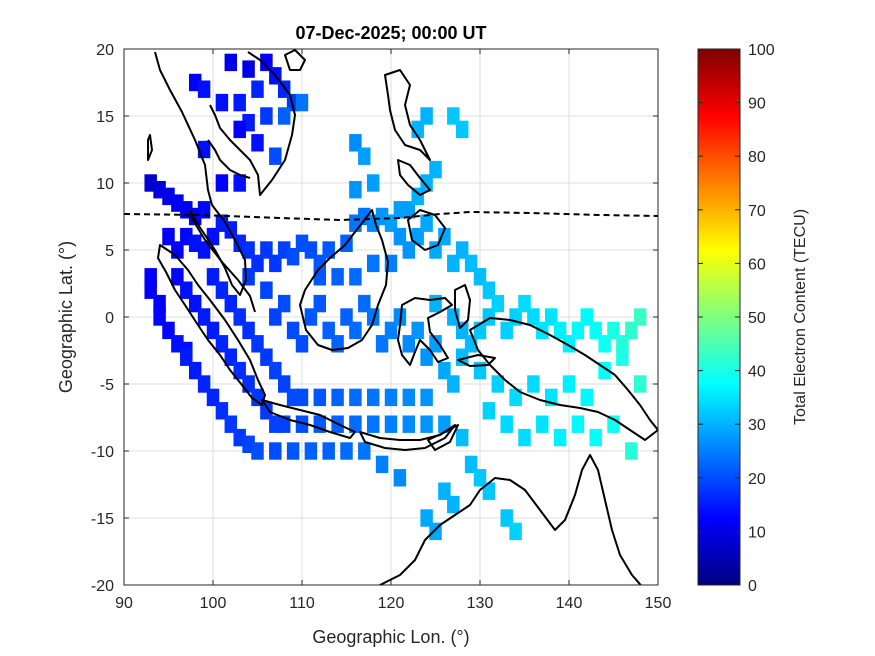  What do you see at coordinates (569, 603) in the screenshot?
I see `x-tick-label: 140` at bounding box center [569, 603].